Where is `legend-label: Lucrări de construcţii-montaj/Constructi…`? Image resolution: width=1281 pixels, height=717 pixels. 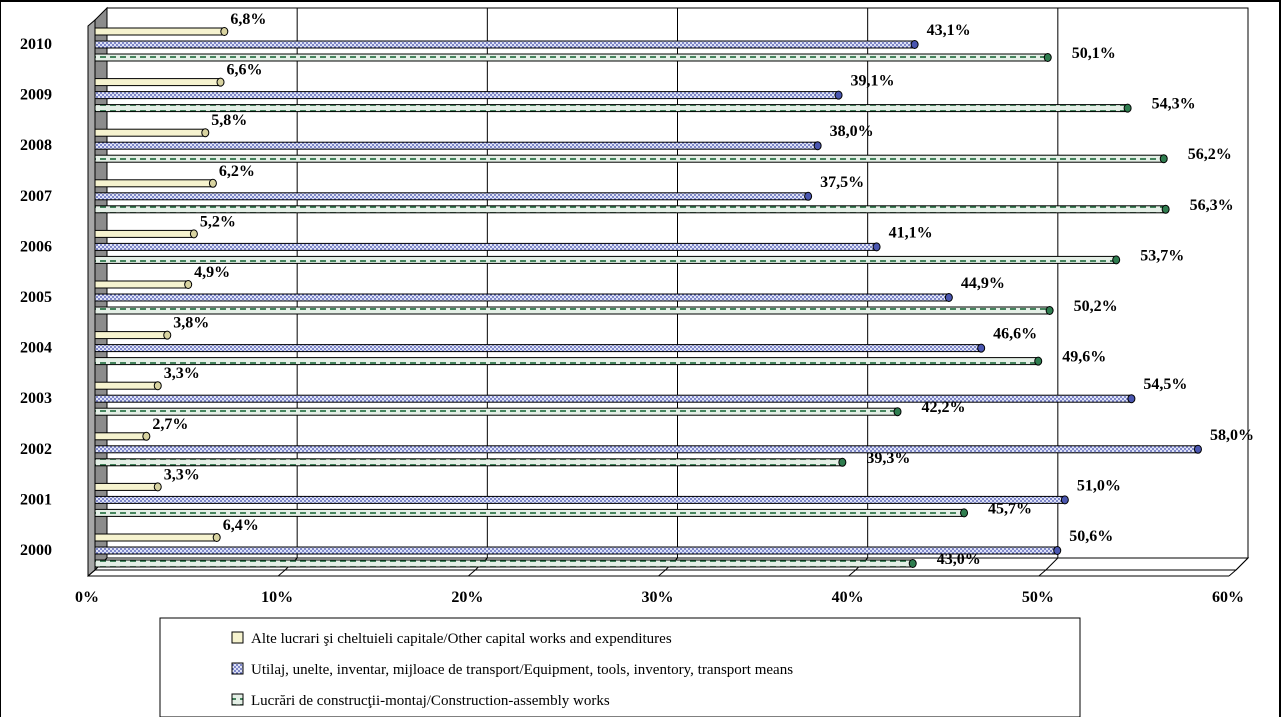
legend-label: Lucrări de construcţii-montaj/Constructi… is located at coordinates (430, 701).